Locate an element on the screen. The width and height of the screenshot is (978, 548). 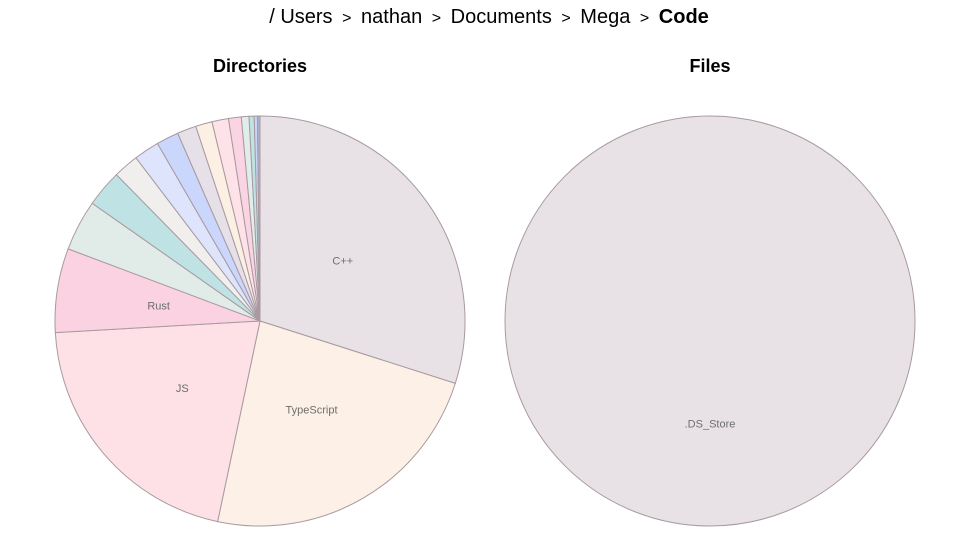
directories-slice-label: C++ is located at coordinates (342, 262).